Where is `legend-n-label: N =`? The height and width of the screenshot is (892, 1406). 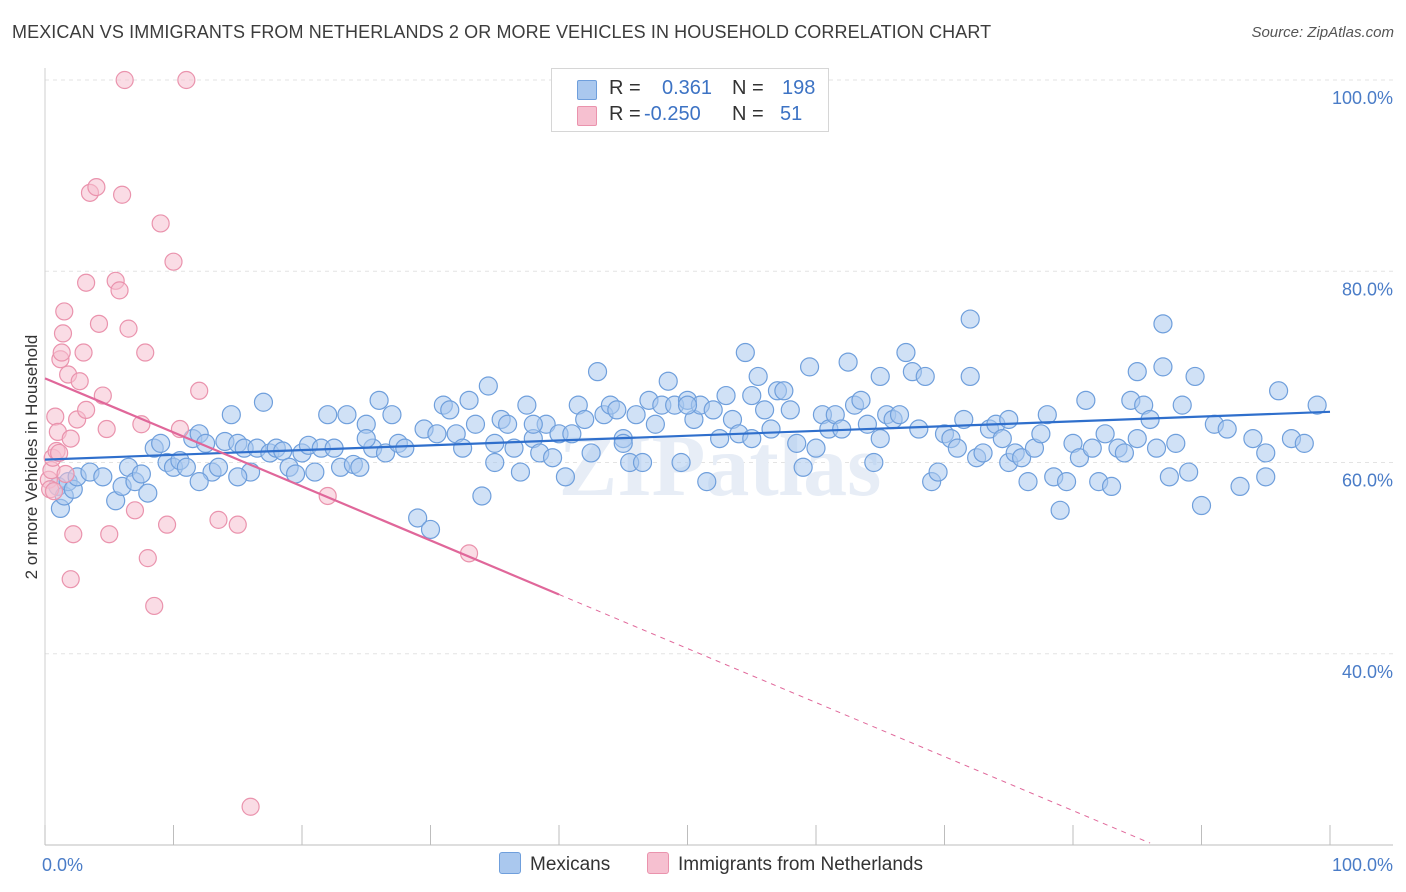
legend-n-label: N = is located at coordinates (748, 88).